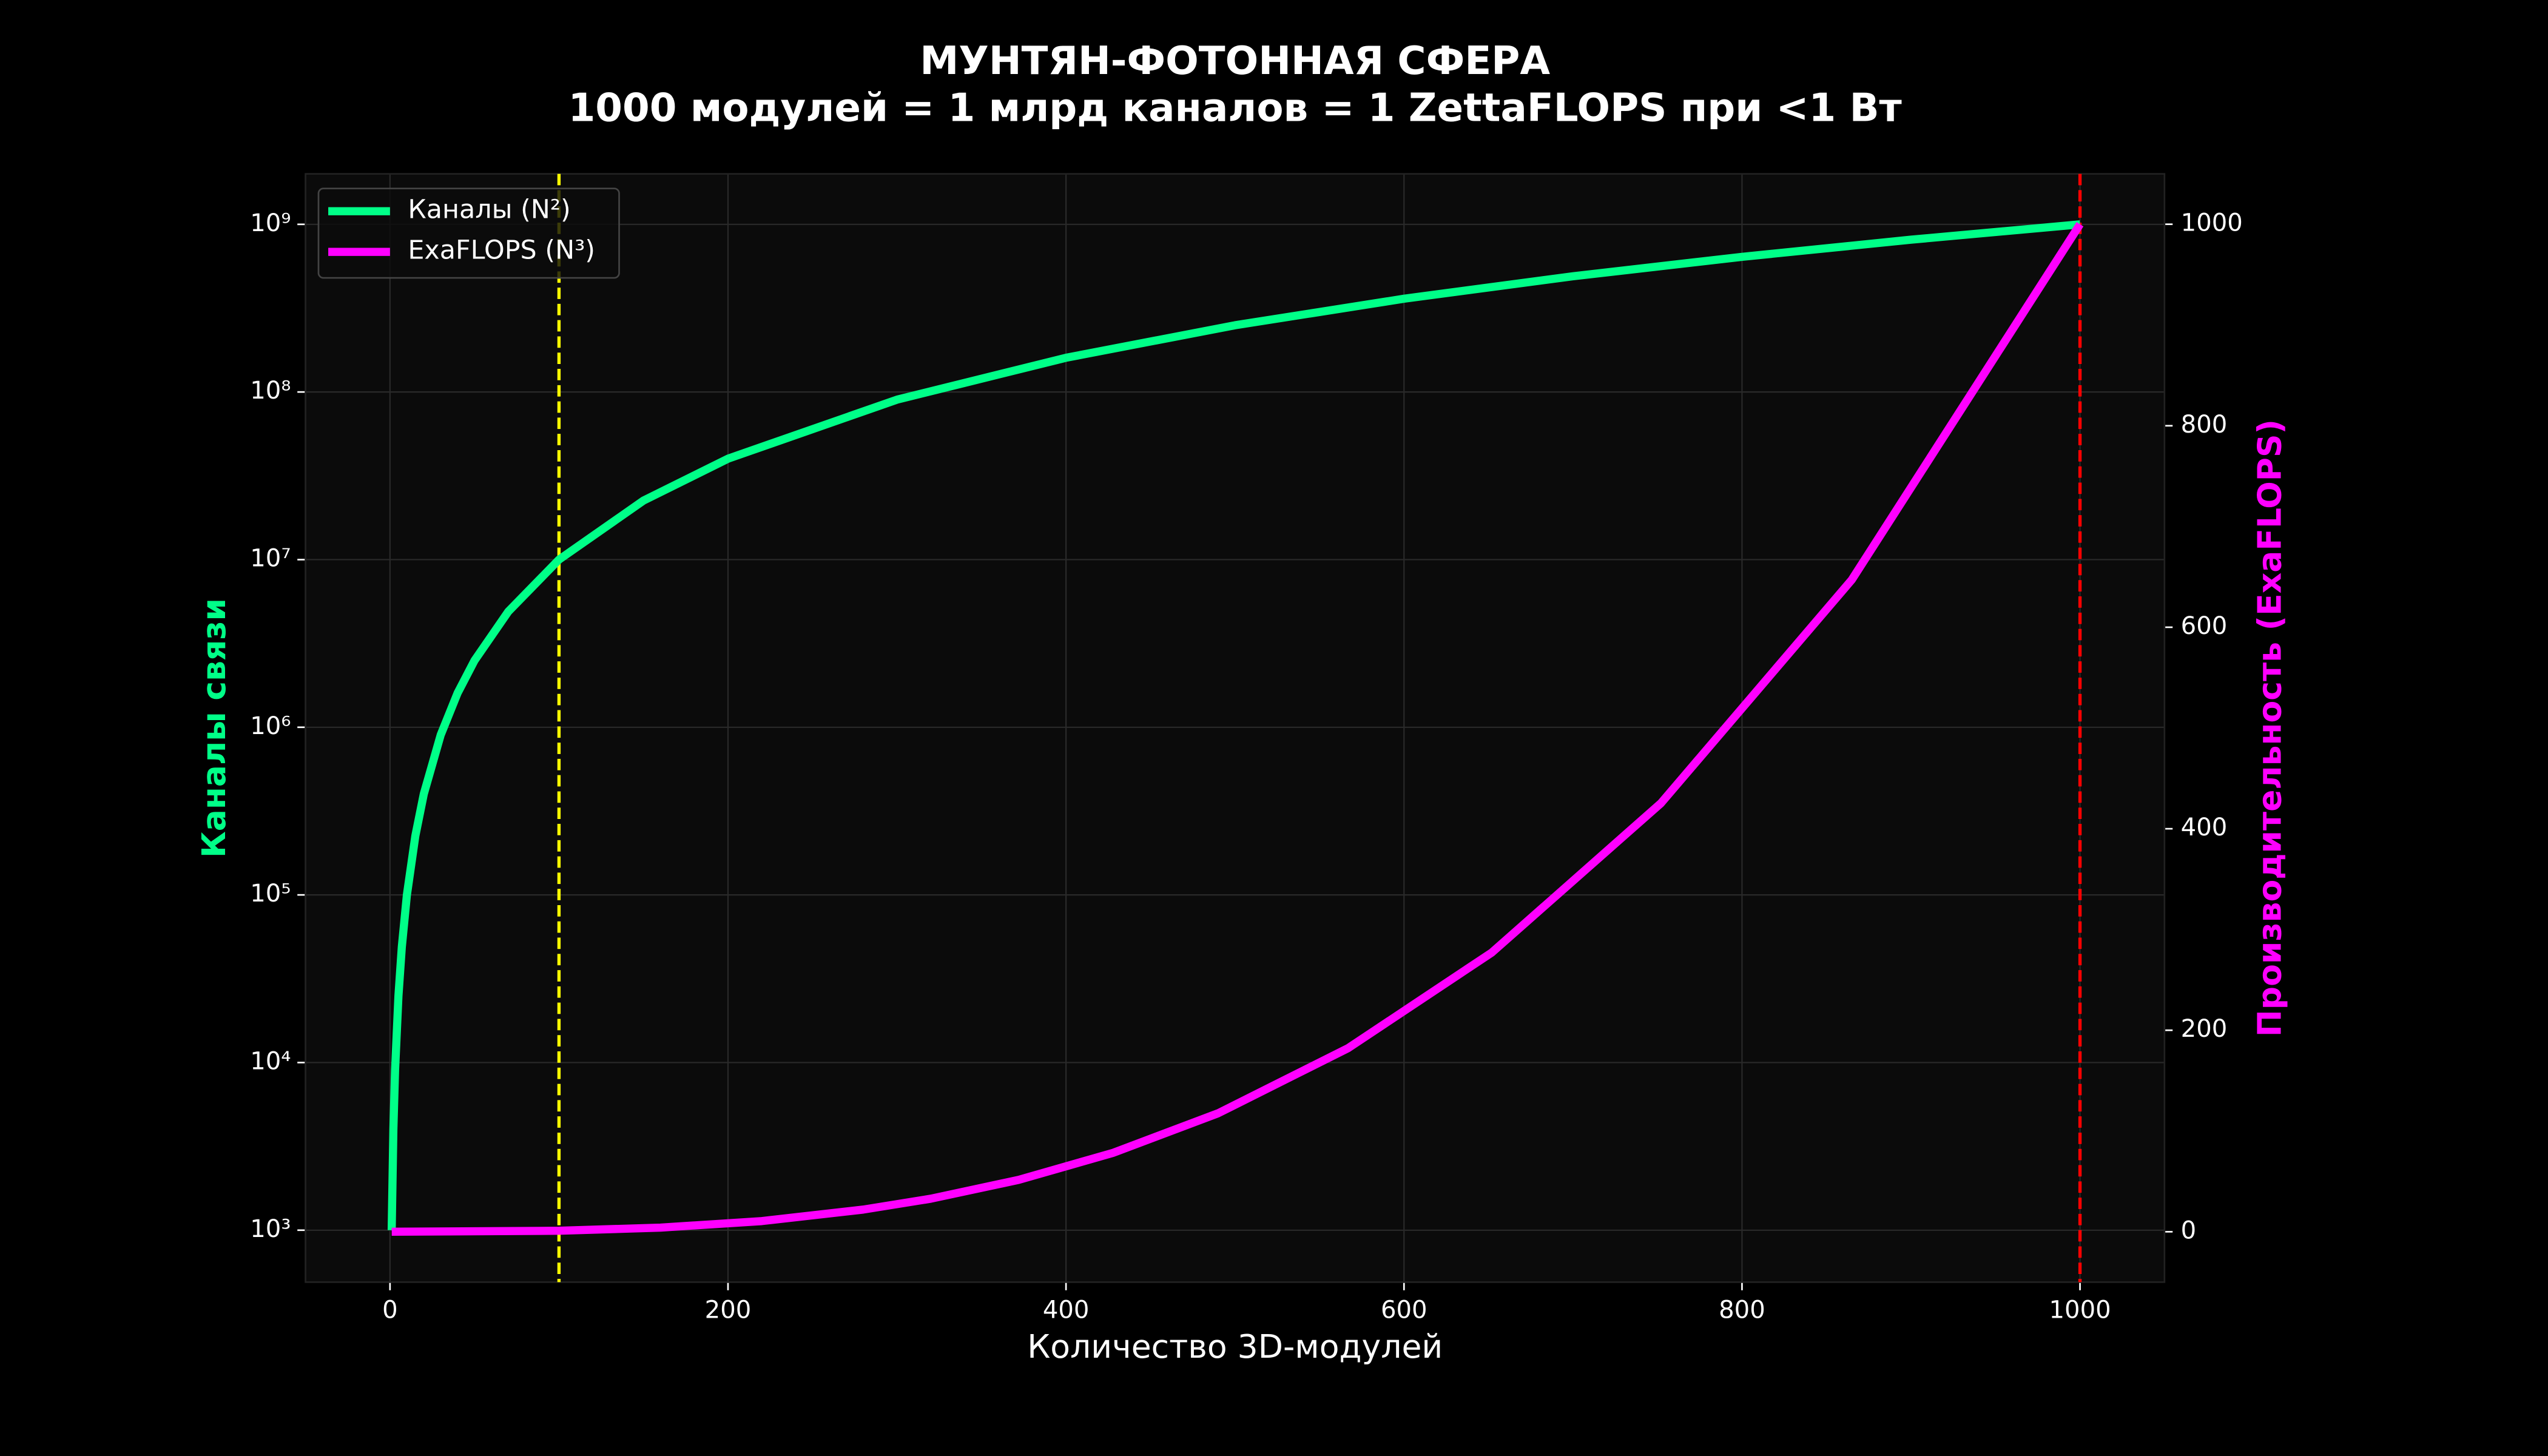  I want to click on y-tick-label: 10⁸, so click(270, 391).